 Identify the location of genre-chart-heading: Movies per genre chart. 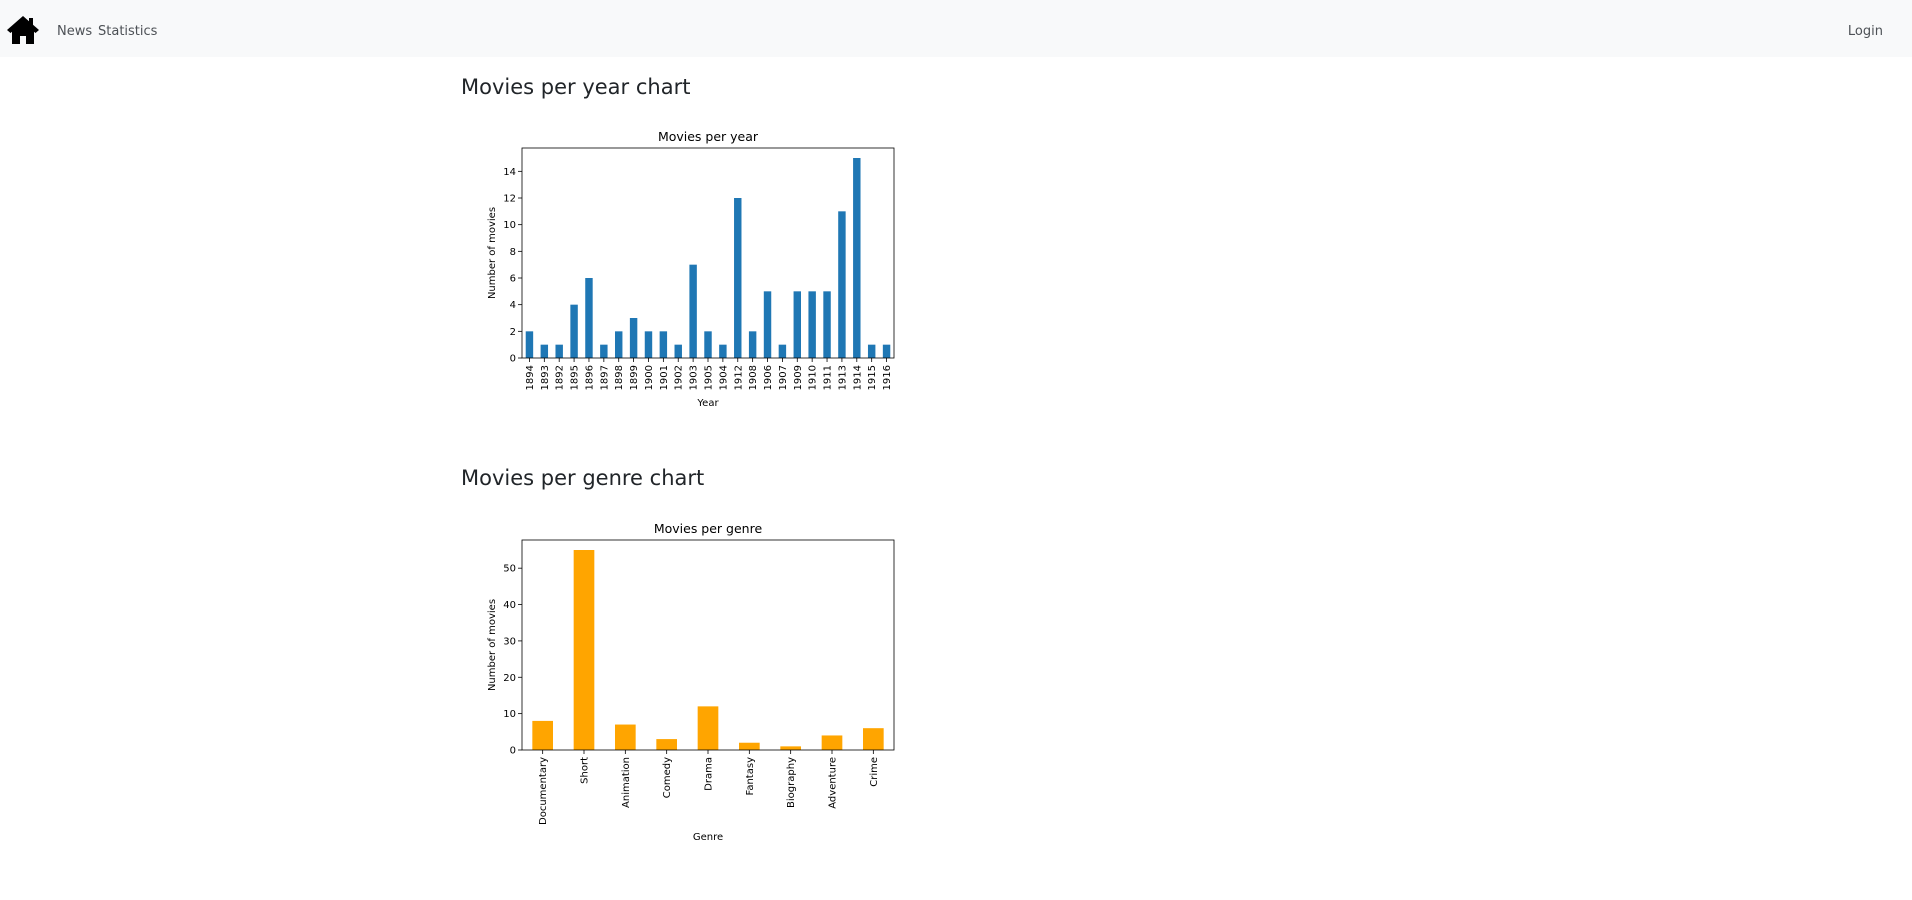
(583, 478).